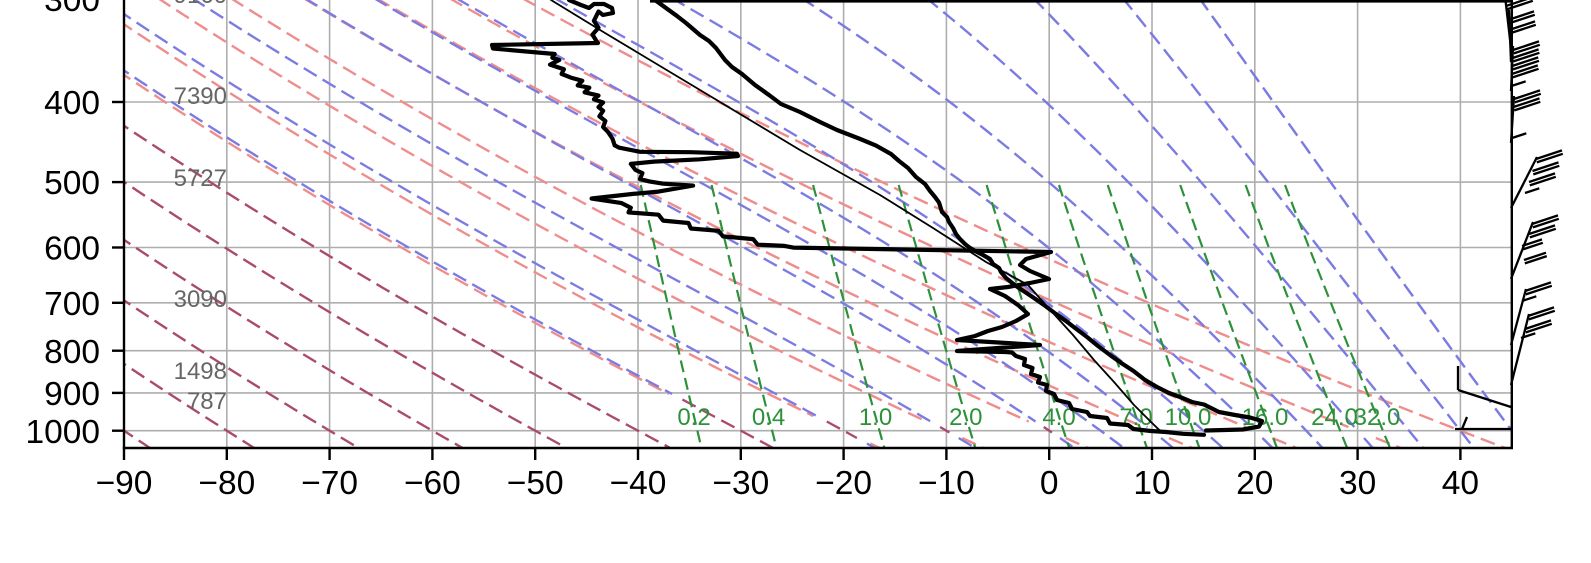 This screenshot has width=1591, height=563. What do you see at coordinates (72, 352) in the screenshot?
I see `svg-text: 800` at bounding box center [72, 352].